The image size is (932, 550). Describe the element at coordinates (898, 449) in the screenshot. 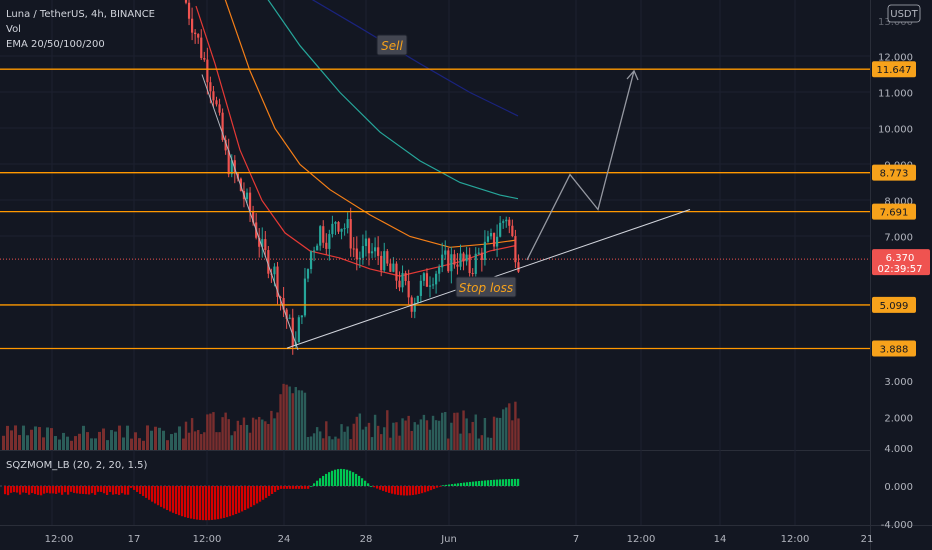

I see `oscillator-tick-label: 4.000` at that location.